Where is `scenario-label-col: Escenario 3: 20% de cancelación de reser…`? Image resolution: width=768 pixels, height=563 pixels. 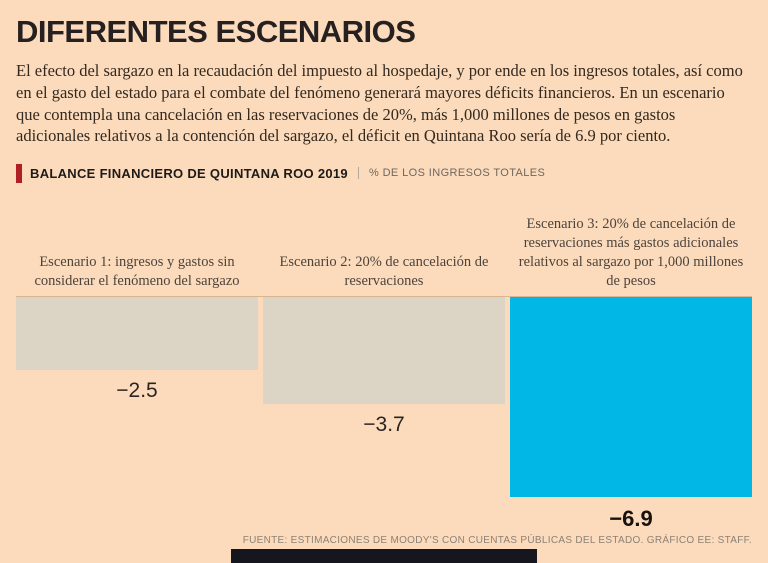 scenario-label-col: Escenario 3: 20% de cancelación de reser… is located at coordinates (631, 253).